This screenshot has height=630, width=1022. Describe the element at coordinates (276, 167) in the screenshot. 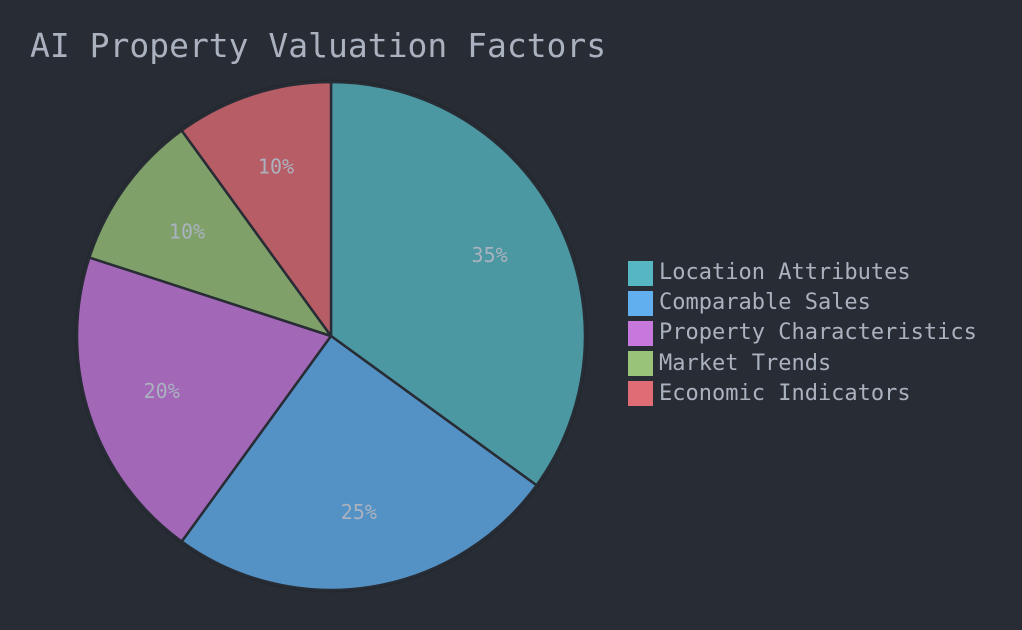

I see `pie-label-economic-indicators: 10%` at that location.